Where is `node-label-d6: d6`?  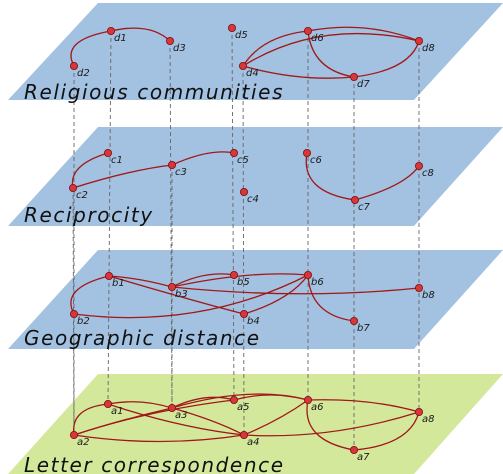 node-label-d6: d6 is located at coordinates (317, 38).